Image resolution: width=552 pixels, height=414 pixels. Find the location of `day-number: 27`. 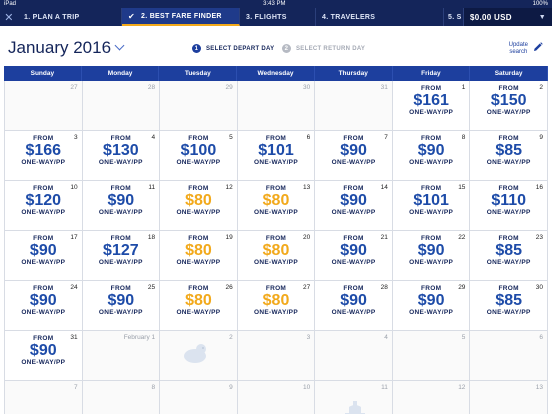

day-number: 27 is located at coordinates (307, 287).